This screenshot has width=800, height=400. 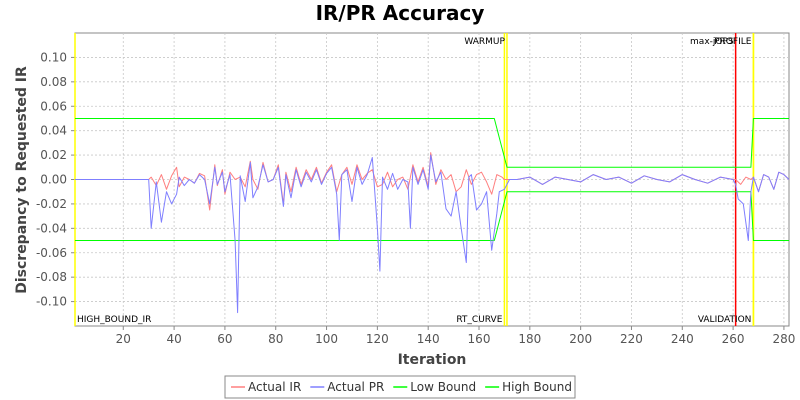 I want to click on x-tick-label: 140, so click(x=428, y=339).